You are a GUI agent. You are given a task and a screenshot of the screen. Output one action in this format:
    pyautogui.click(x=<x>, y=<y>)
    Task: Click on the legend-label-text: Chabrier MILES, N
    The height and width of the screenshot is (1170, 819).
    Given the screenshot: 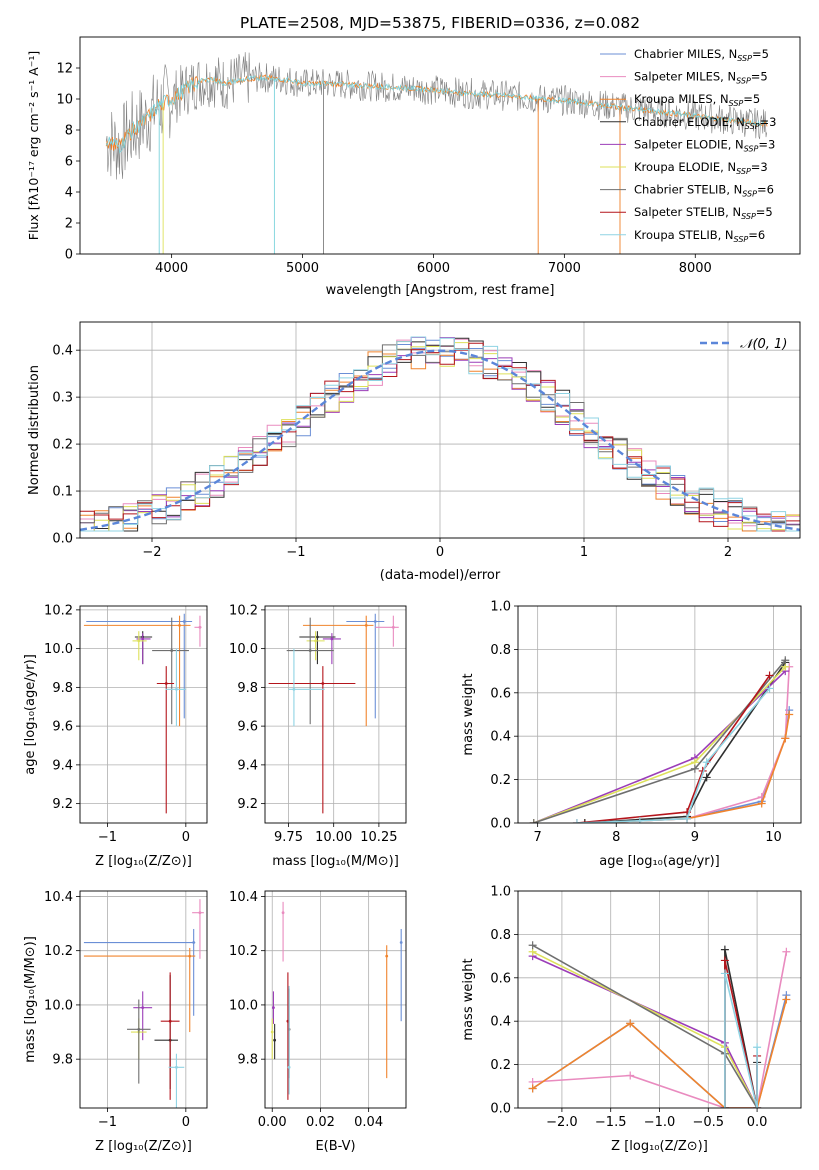 What is the action you would take?
    pyautogui.click(x=685, y=54)
    